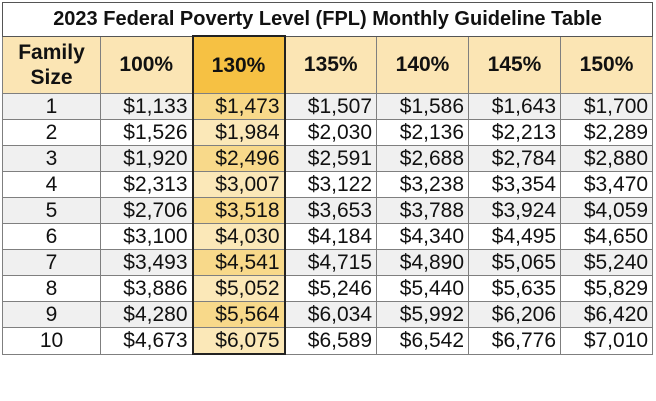 The width and height of the screenshot is (656, 401). Describe the element at coordinates (238, 106) in the screenshot. I see `value-cell: $1,473` at that location.